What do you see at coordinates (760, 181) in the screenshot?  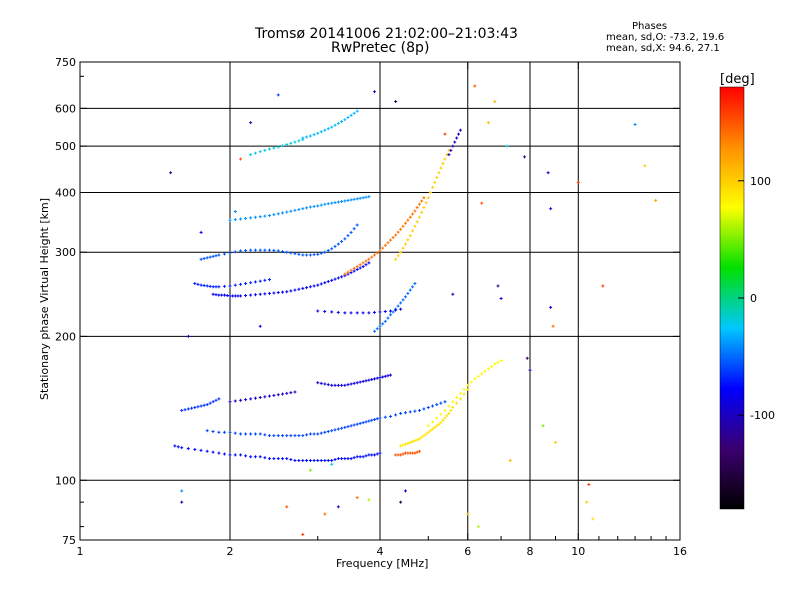 I see `colorbar-tick-label: 100` at bounding box center [760, 181].